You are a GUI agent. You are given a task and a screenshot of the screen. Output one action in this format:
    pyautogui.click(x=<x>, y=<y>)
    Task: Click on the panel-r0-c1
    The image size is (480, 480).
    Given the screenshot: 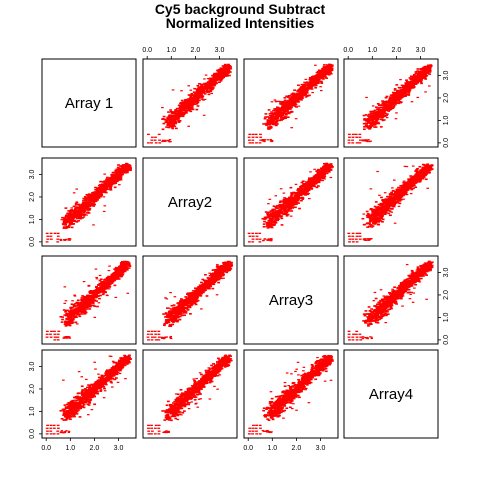 What is the action you would take?
    pyautogui.click(x=190, y=103)
    